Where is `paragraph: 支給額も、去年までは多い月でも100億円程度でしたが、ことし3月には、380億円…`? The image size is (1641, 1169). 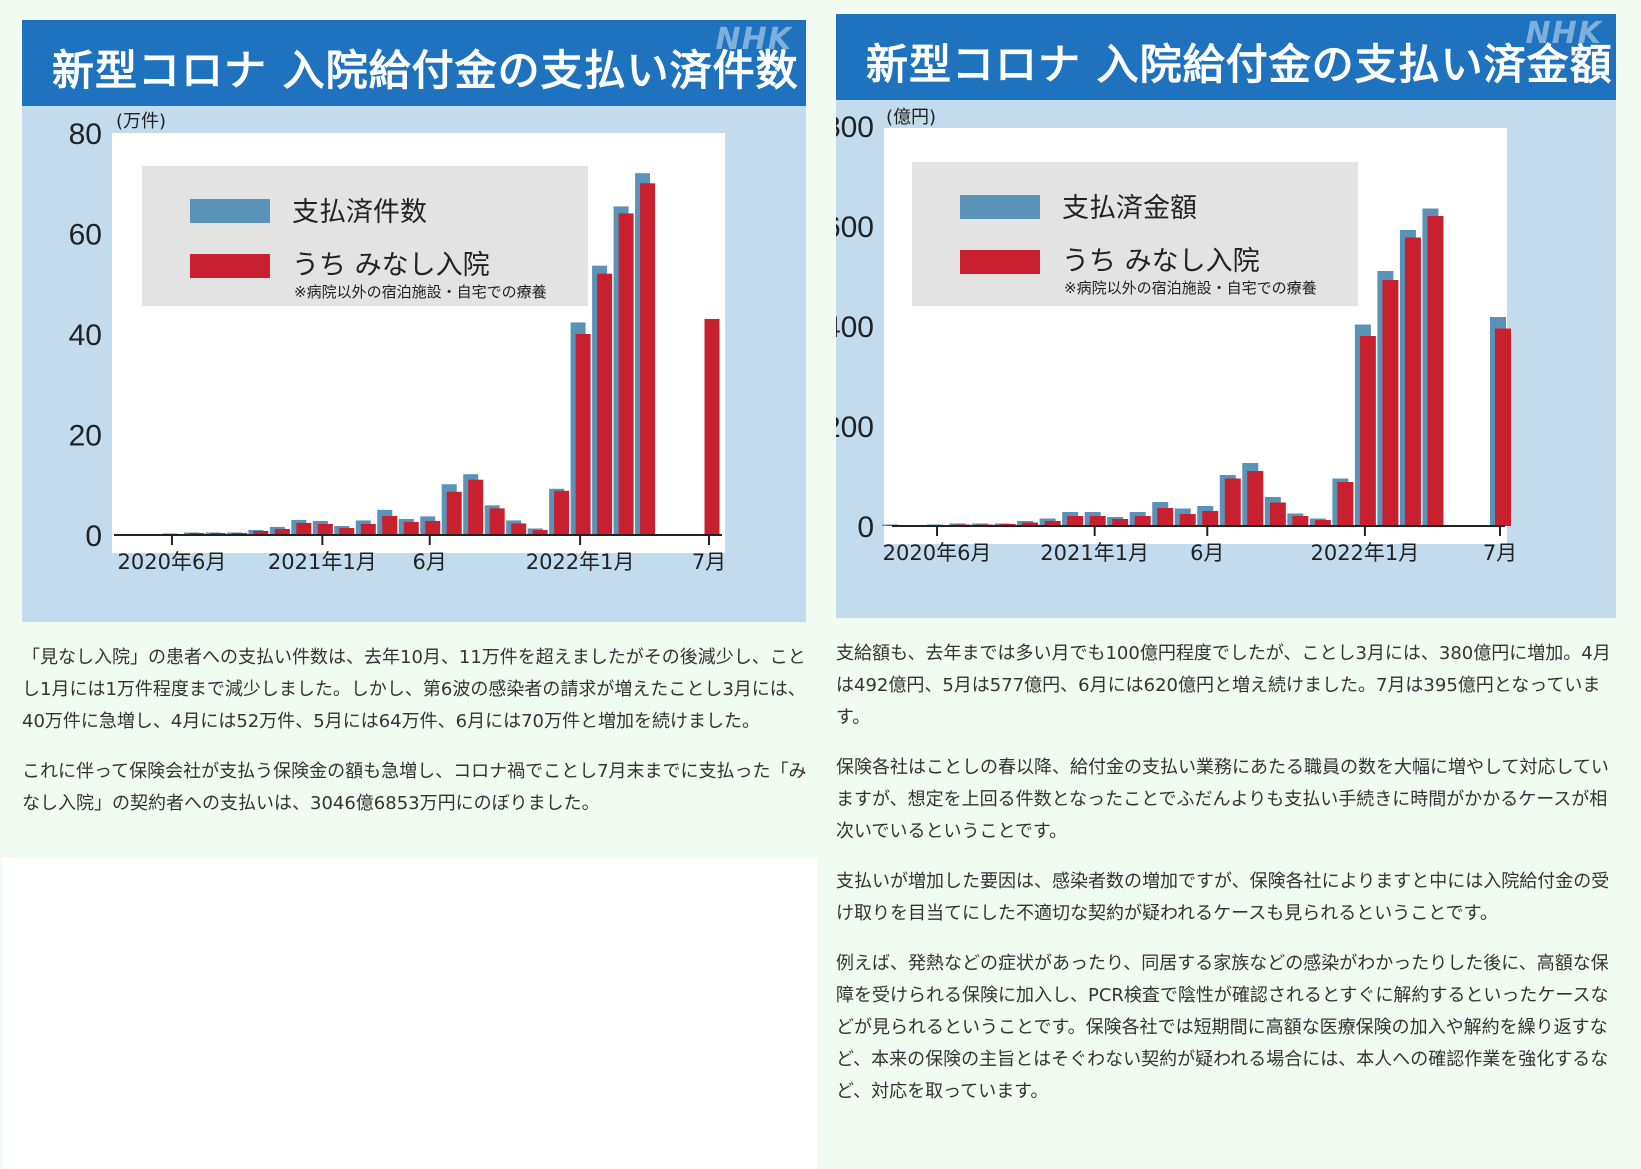
paragraph: 支給額も、去年までは多い月でも100億円程度でしたが、ことし3月には、380億円… is located at coordinates (1223, 685).